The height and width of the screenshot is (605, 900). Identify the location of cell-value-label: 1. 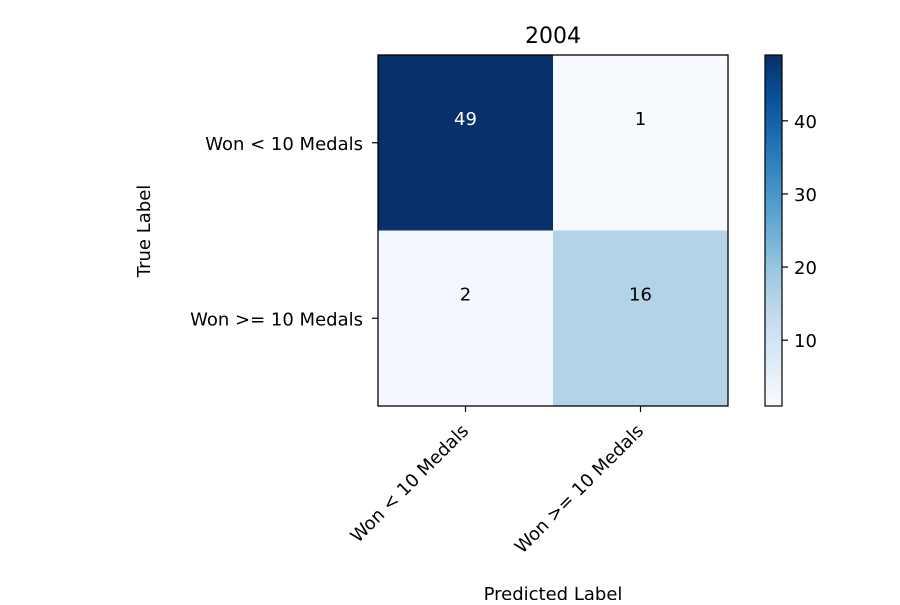
(640, 119).